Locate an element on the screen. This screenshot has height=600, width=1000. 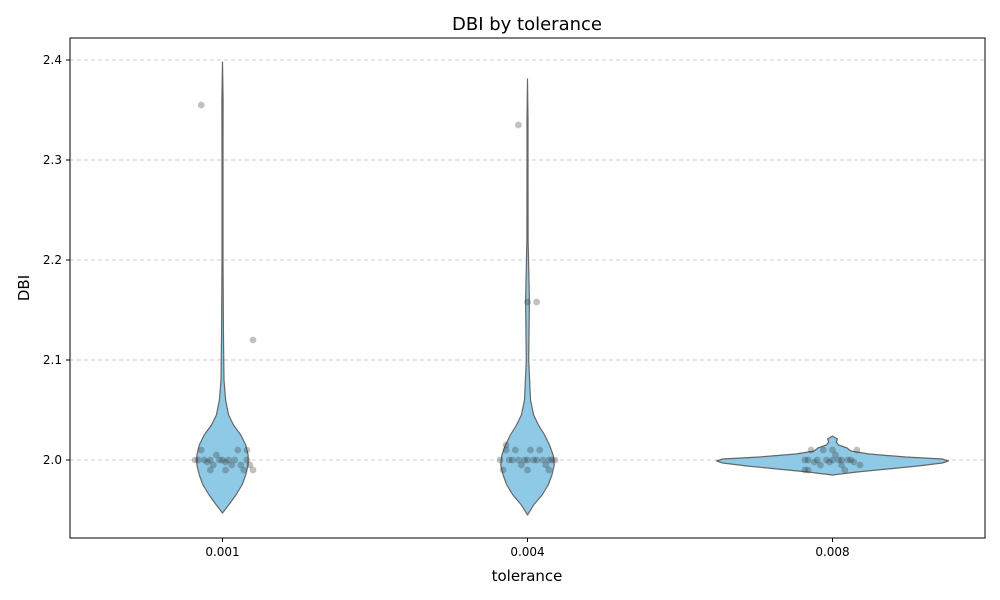
y-tick-label: 2.1 is located at coordinates (52, 360).